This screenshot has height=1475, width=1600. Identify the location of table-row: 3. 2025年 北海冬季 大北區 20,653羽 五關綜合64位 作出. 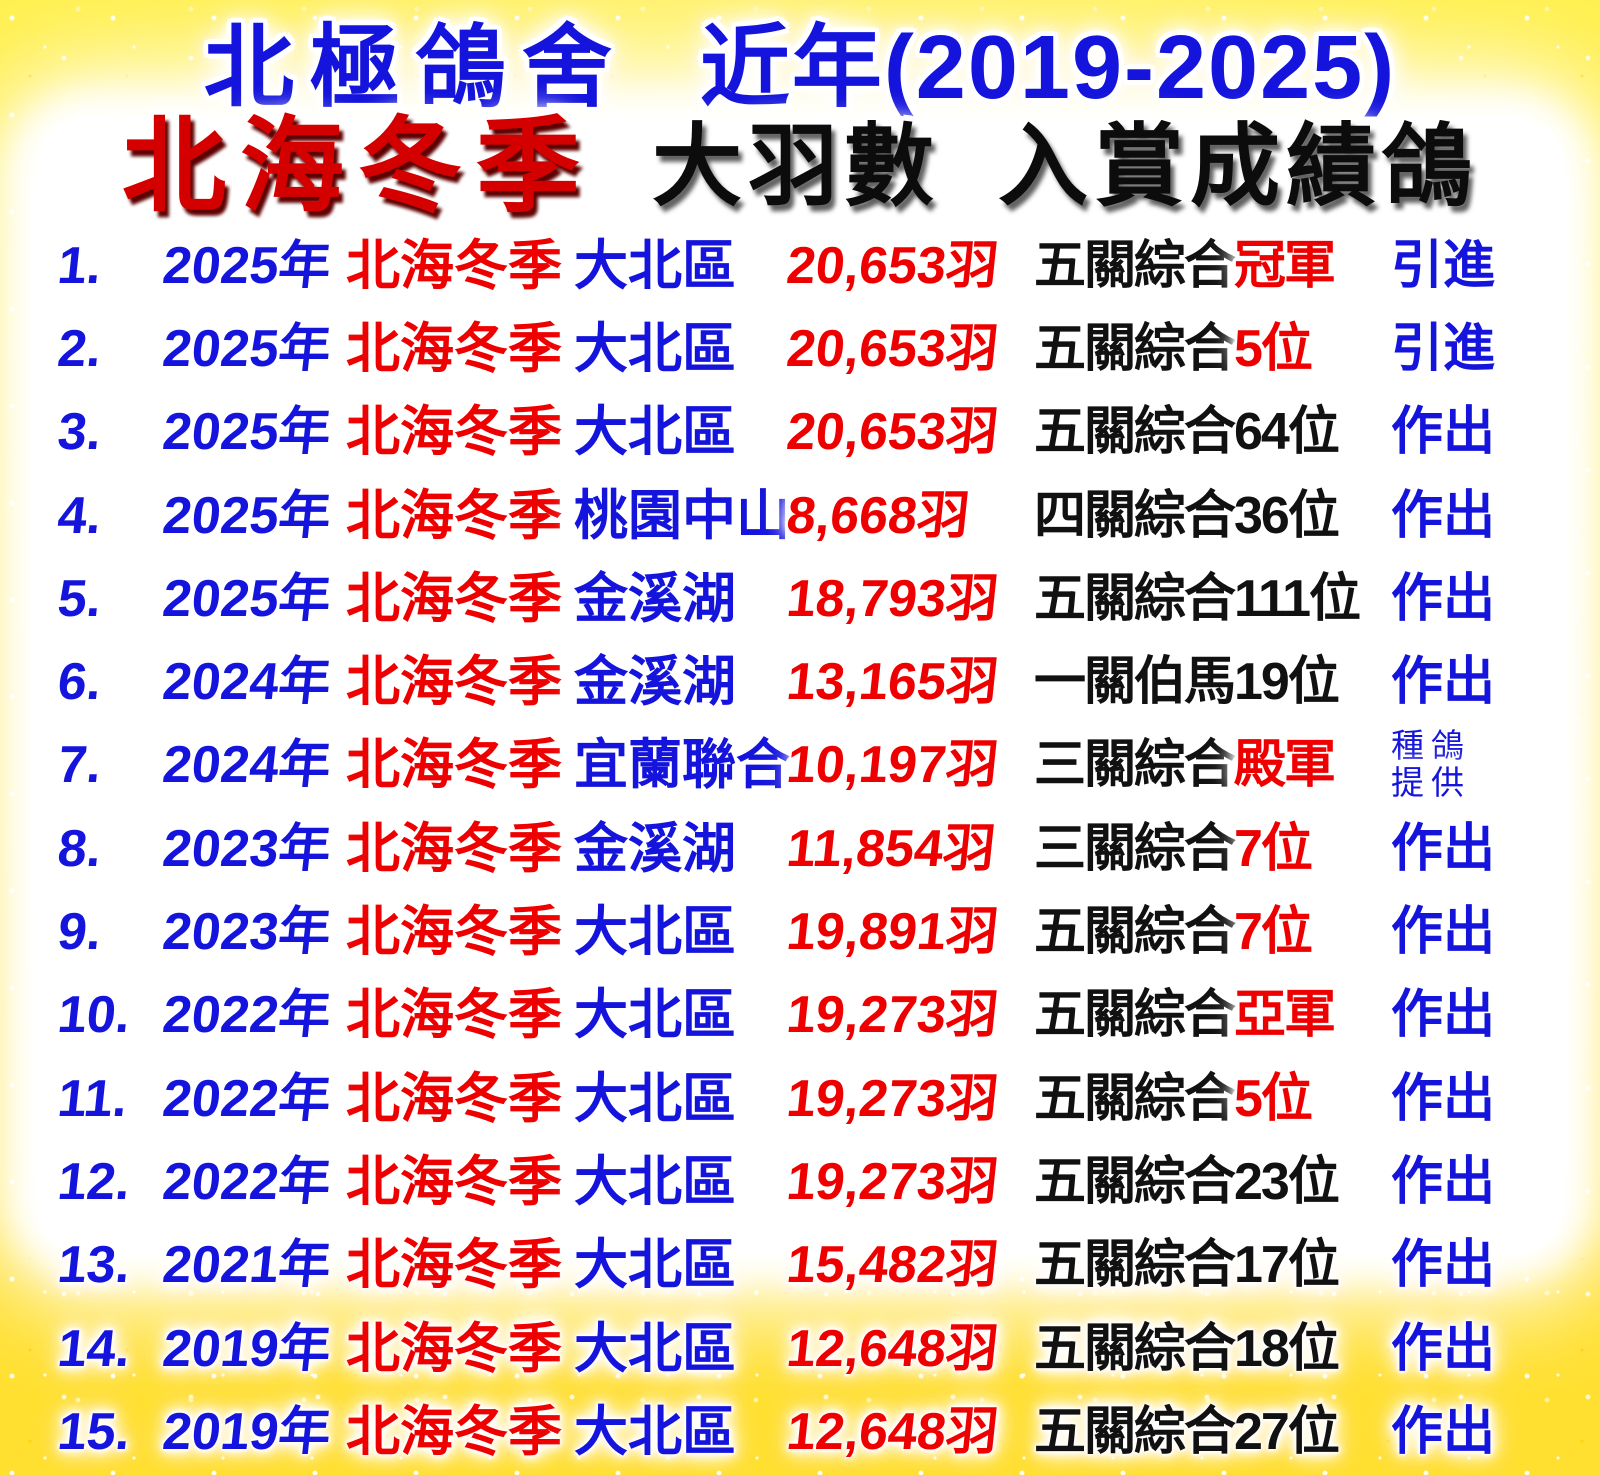
(800, 432).